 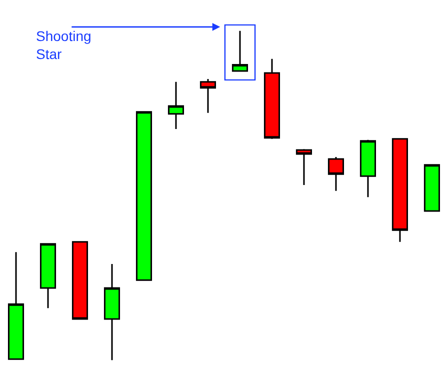 What do you see at coordinates (64, 45) in the screenshot?
I see `annotation: Shooting Star` at bounding box center [64, 45].